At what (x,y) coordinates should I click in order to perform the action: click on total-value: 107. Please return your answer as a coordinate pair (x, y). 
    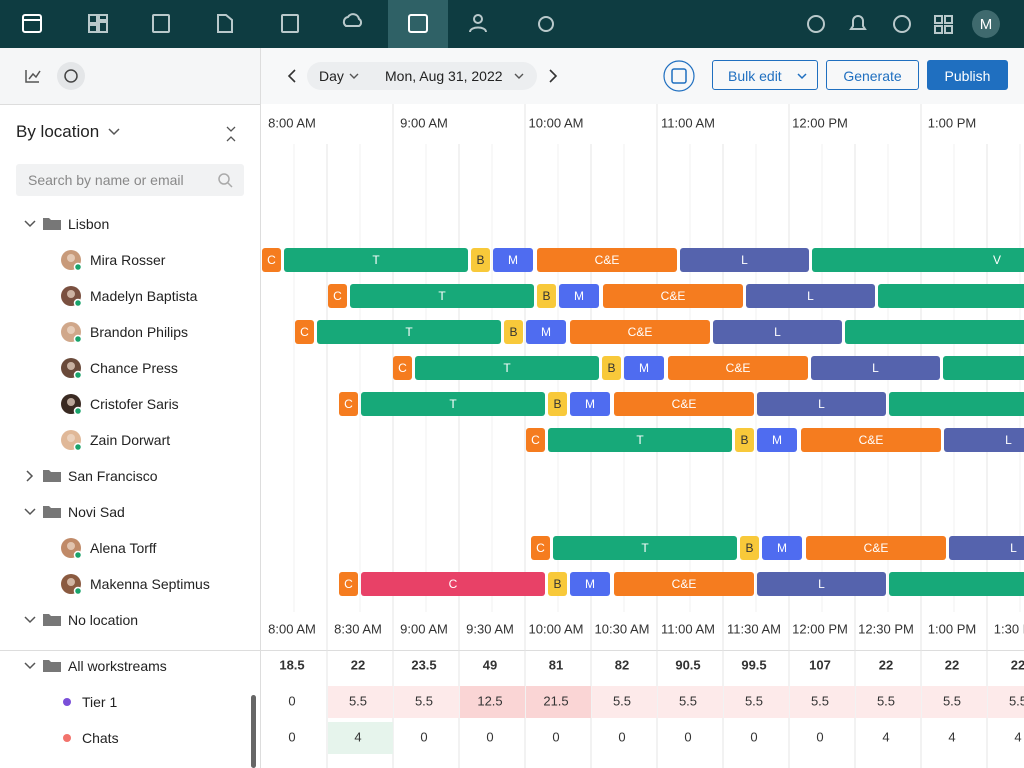
    Looking at the image, I should click on (820, 664).